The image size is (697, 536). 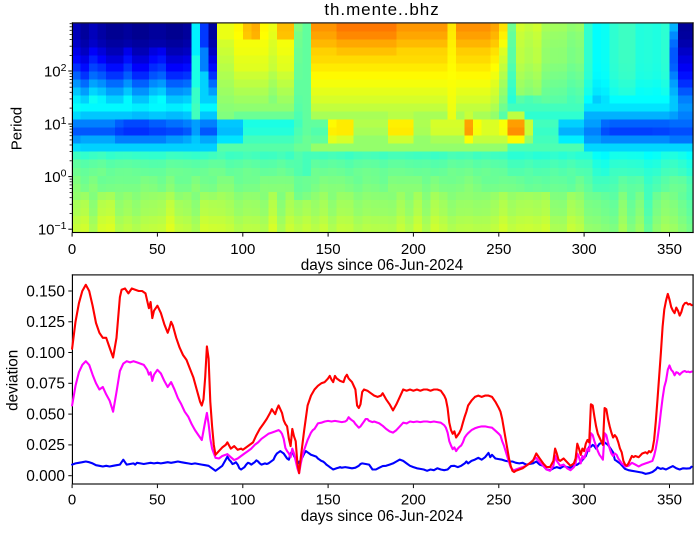 I want to click on svg-text: 0.100, so click(x=45, y=353).